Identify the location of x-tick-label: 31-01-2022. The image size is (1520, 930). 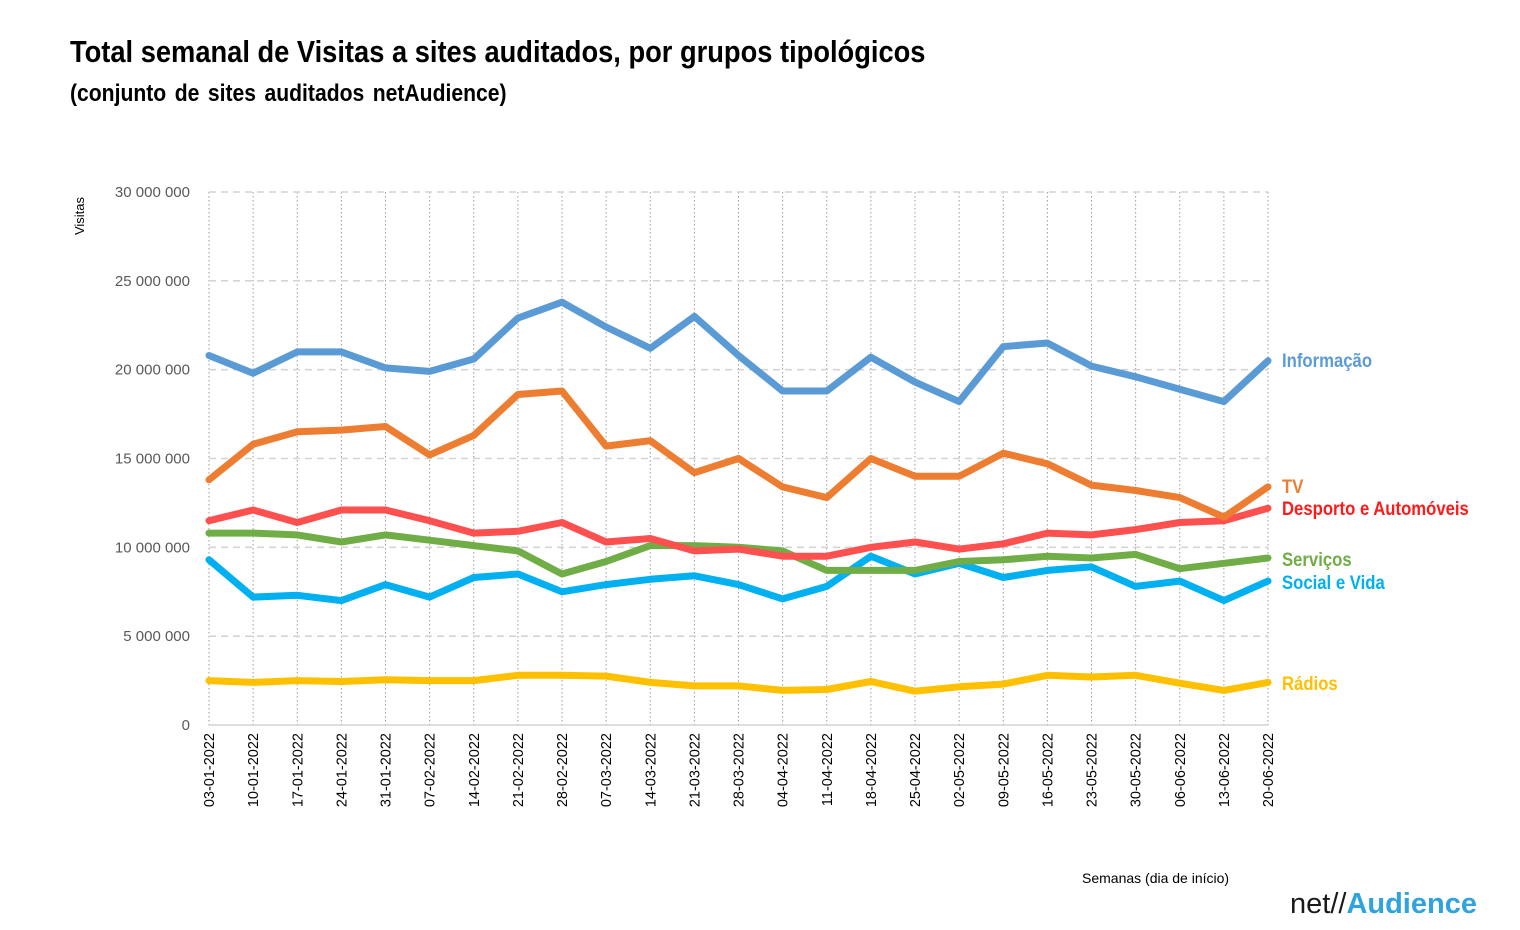
(387, 770).